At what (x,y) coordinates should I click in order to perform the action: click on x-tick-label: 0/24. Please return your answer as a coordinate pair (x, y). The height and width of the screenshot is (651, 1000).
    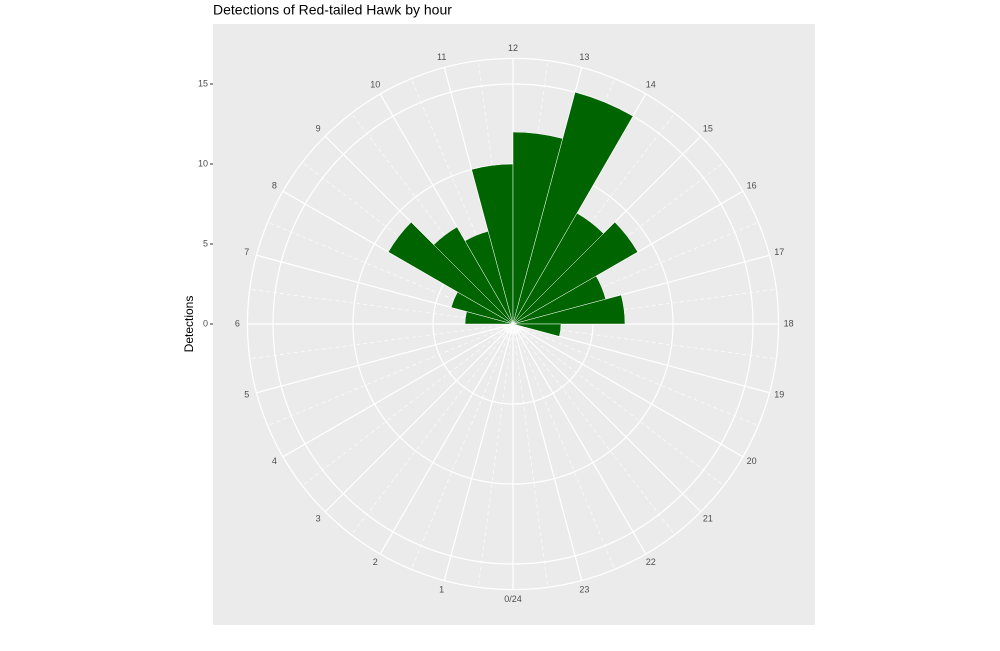
    Looking at the image, I should click on (513, 599).